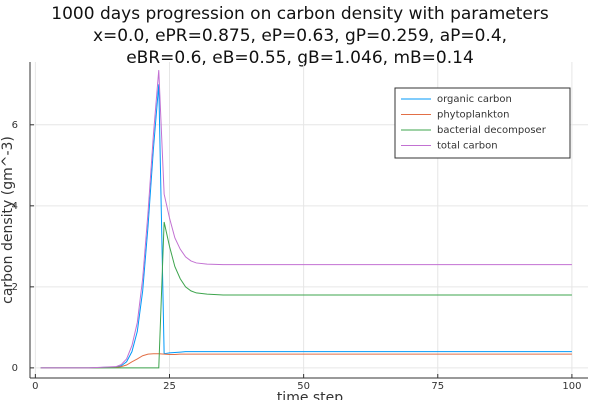 This screenshot has height=400, width=600. I want to click on x-axis-label: time step, so click(310, 395).